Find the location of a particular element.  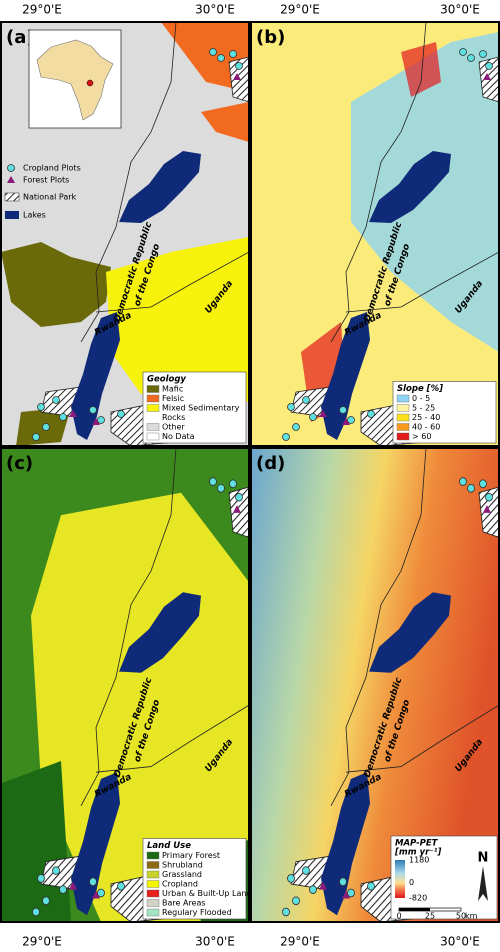

legend-label: 40 - 60 is located at coordinates (426, 427).